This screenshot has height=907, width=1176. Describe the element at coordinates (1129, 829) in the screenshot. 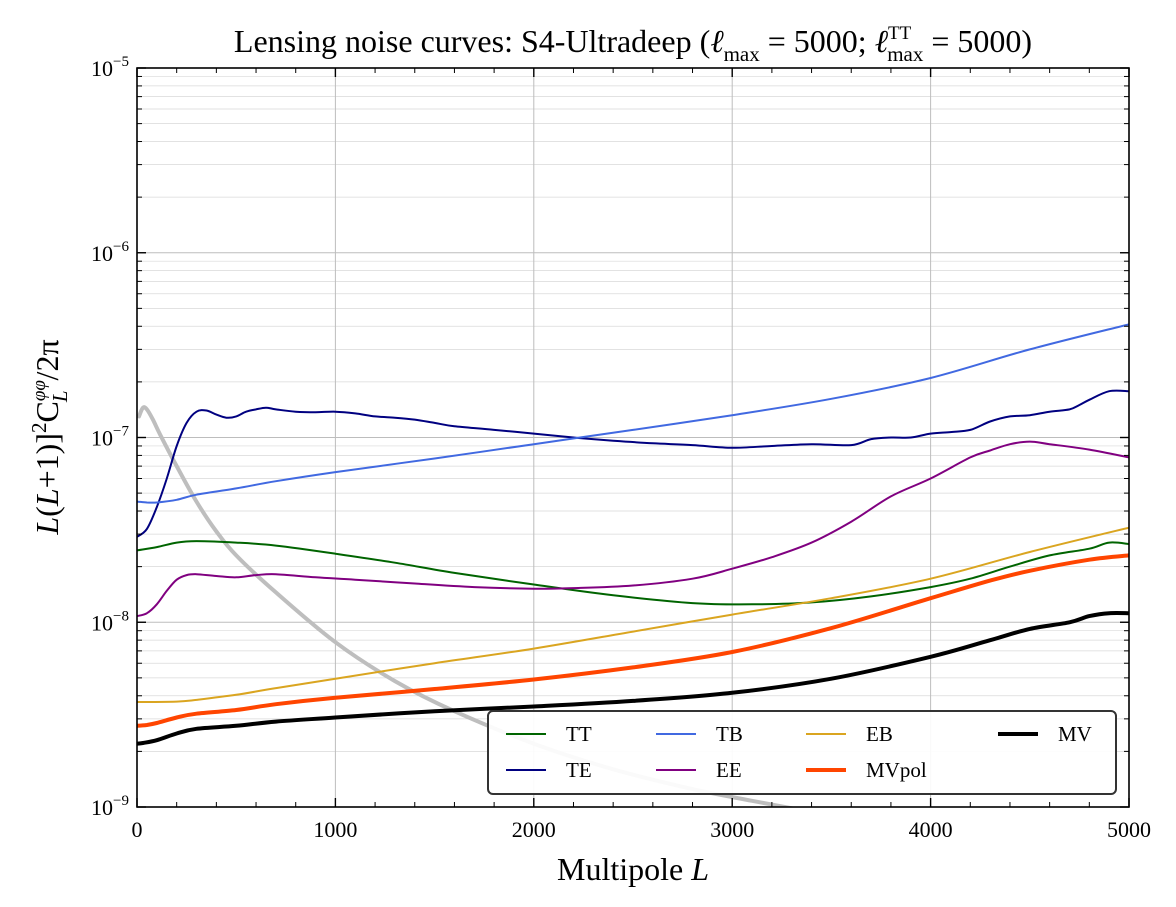

I see `x-tick-label: 5000` at that location.